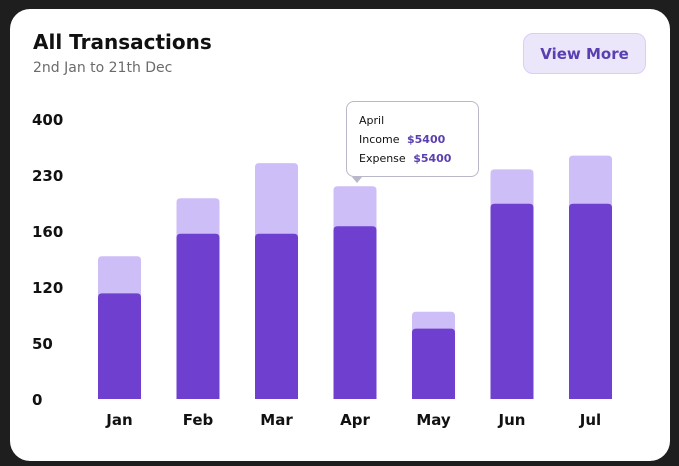 The width and height of the screenshot is (679, 466). I want to click on tooltip-expense-row: Expense $5400, so click(418, 158).